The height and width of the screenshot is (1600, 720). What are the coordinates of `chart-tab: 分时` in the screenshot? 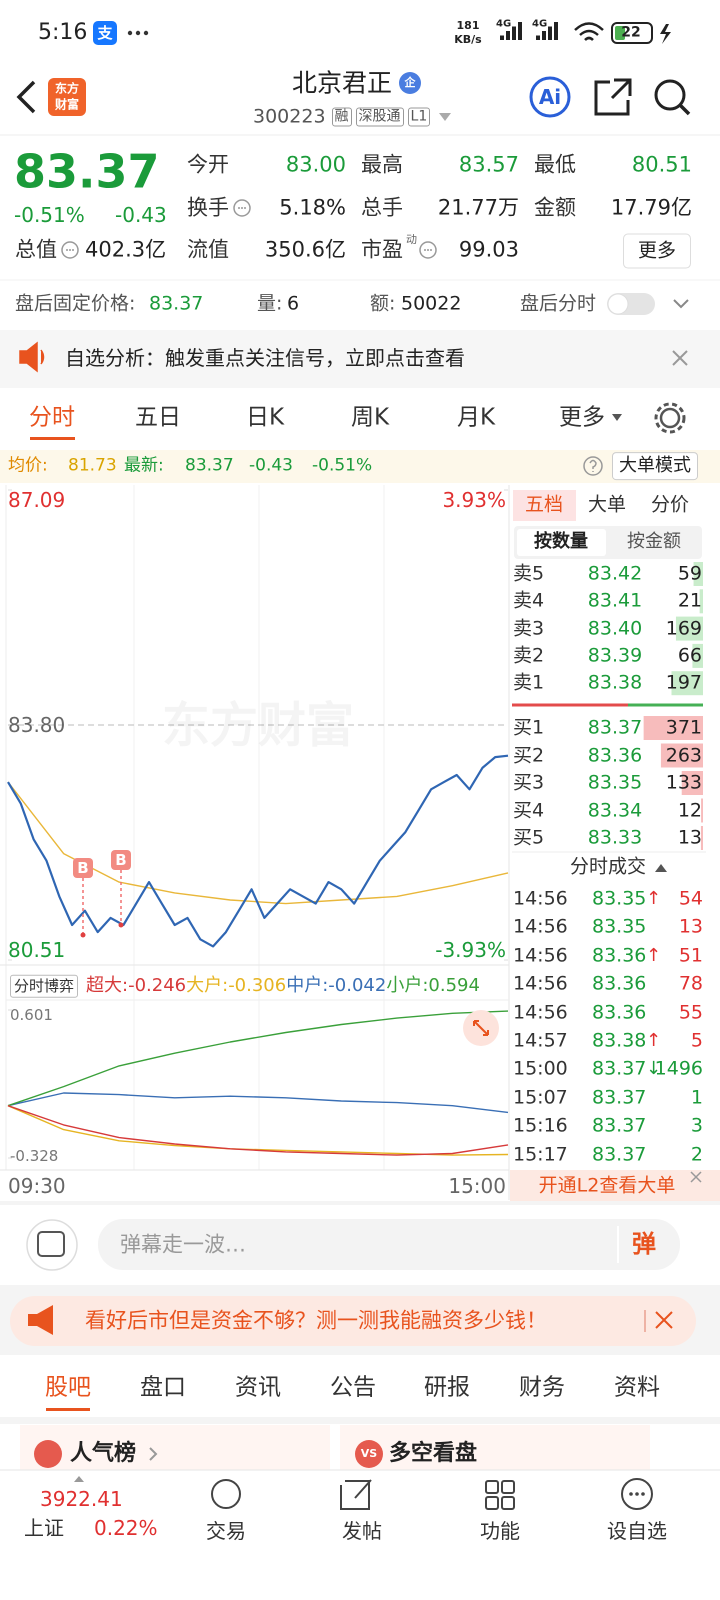 It's located at (52, 417).